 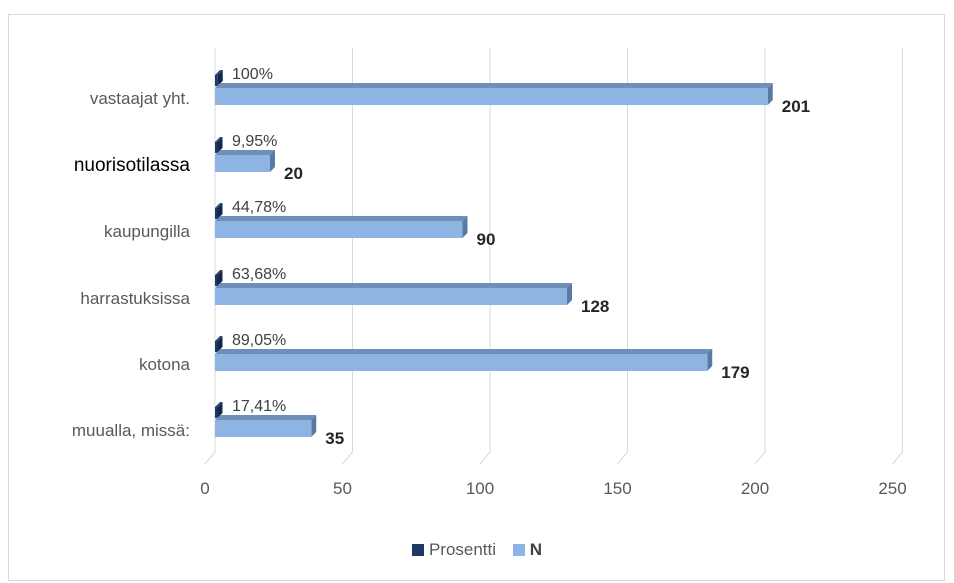 What do you see at coordinates (417, 550) in the screenshot?
I see `legend-swatch-prosentti` at bounding box center [417, 550].